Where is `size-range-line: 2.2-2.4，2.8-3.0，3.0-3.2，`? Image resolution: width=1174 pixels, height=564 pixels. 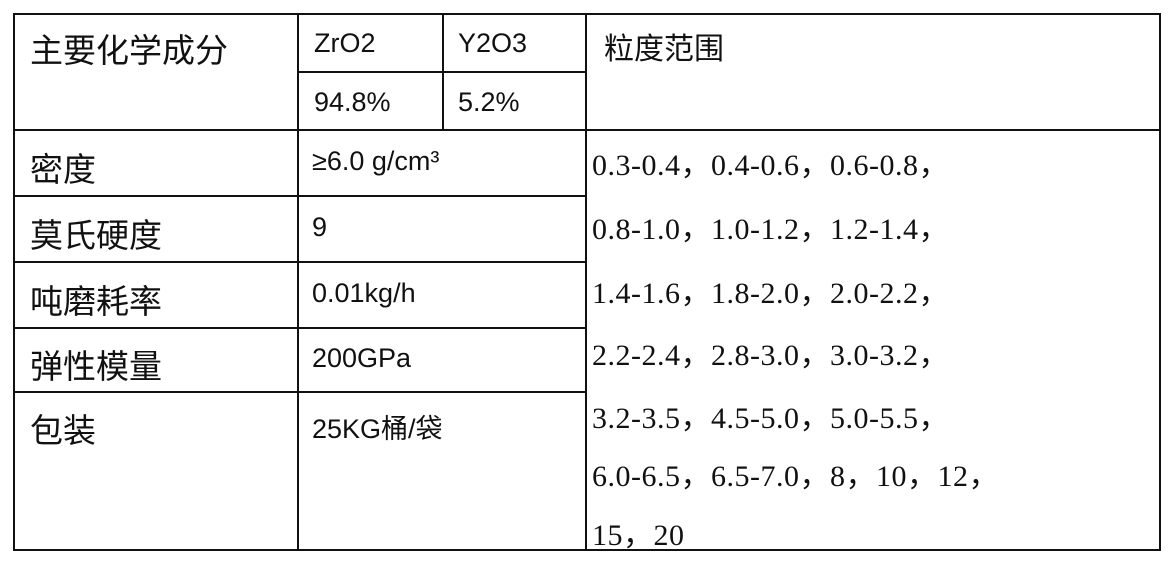 size-range-line: 2.2-2.4，2.8-3.0，3.0-3.2， is located at coordinates (770, 355).